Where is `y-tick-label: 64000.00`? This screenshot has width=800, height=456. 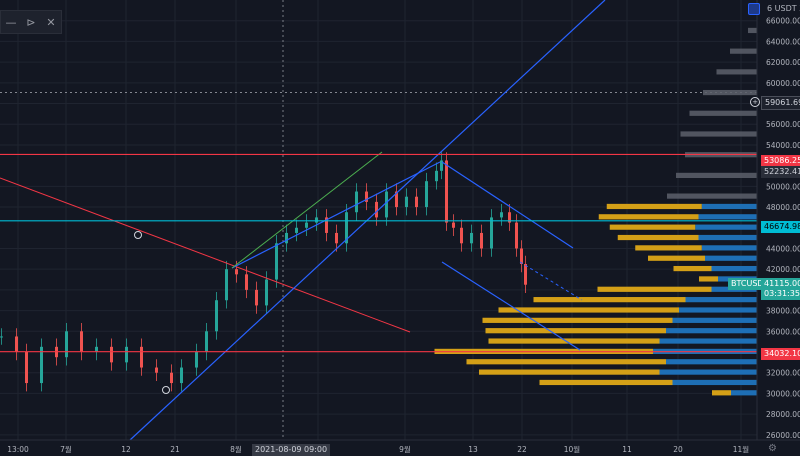 y-tick-label: 64000.00 is located at coordinates (783, 41).